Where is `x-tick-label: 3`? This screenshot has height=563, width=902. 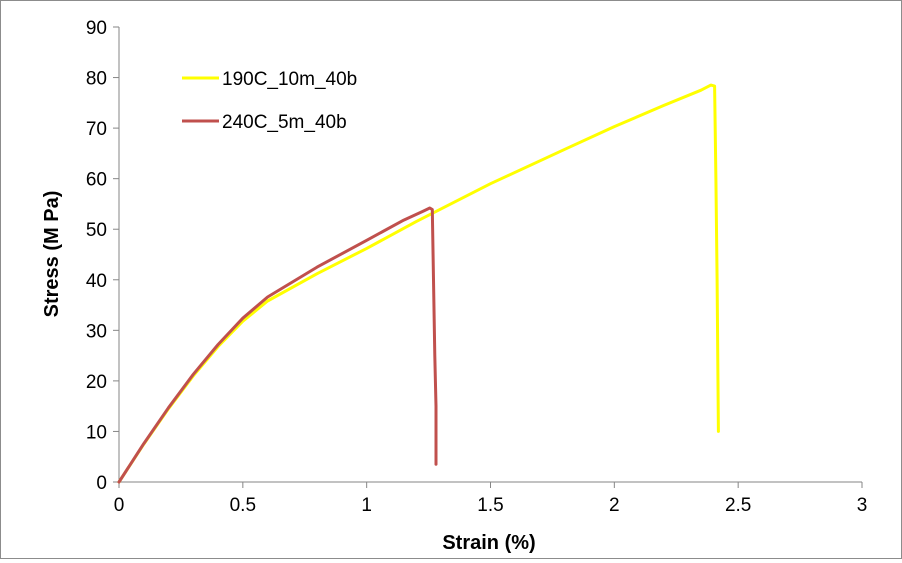 x-tick-label: 3 is located at coordinates (862, 505).